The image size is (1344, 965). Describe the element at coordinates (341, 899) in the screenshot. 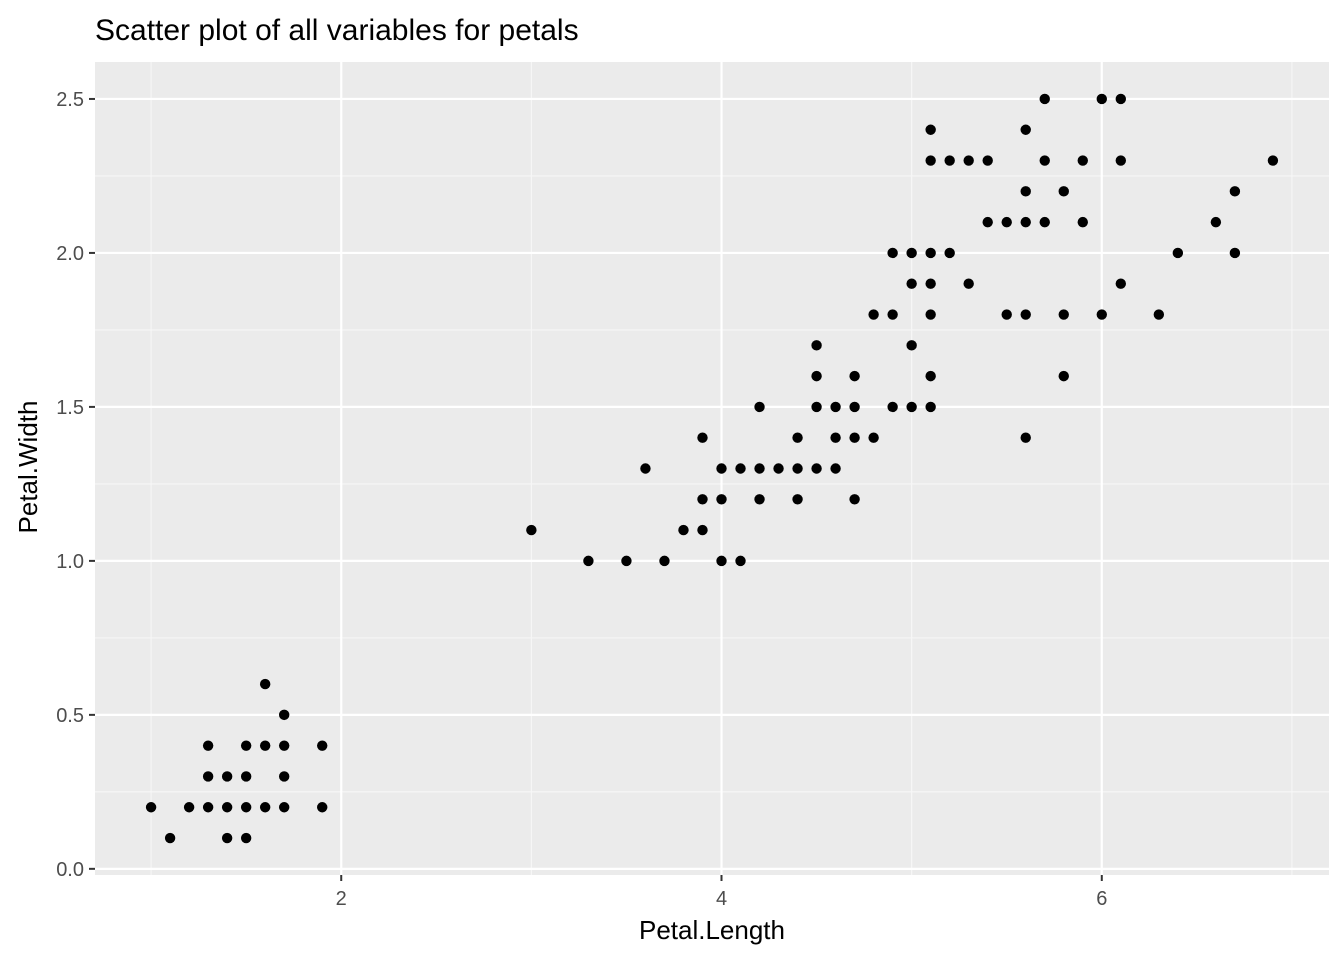

I see `x-tick-label: 2` at that location.